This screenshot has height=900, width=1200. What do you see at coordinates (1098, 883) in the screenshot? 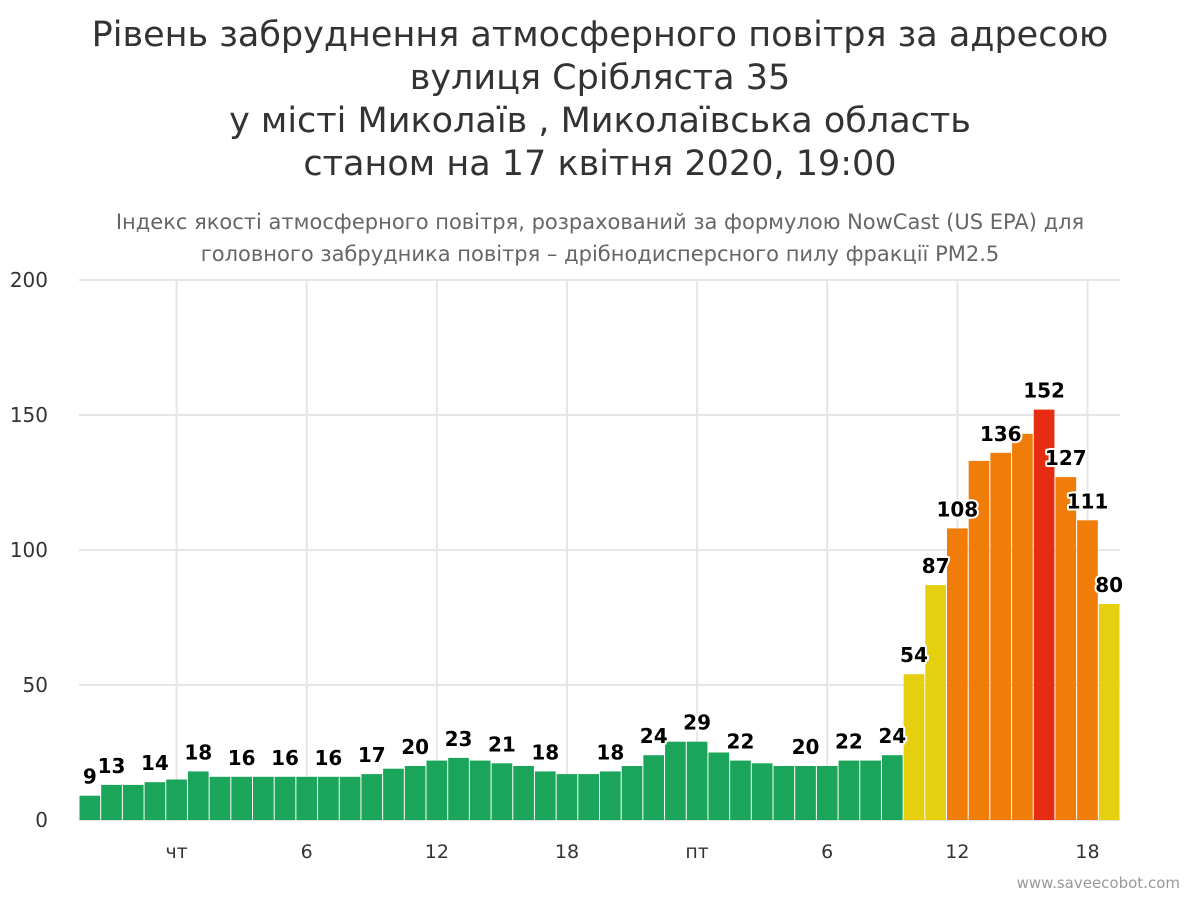
I see `credit-link: www.saveecobot.com` at bounding box center [1098, 883].